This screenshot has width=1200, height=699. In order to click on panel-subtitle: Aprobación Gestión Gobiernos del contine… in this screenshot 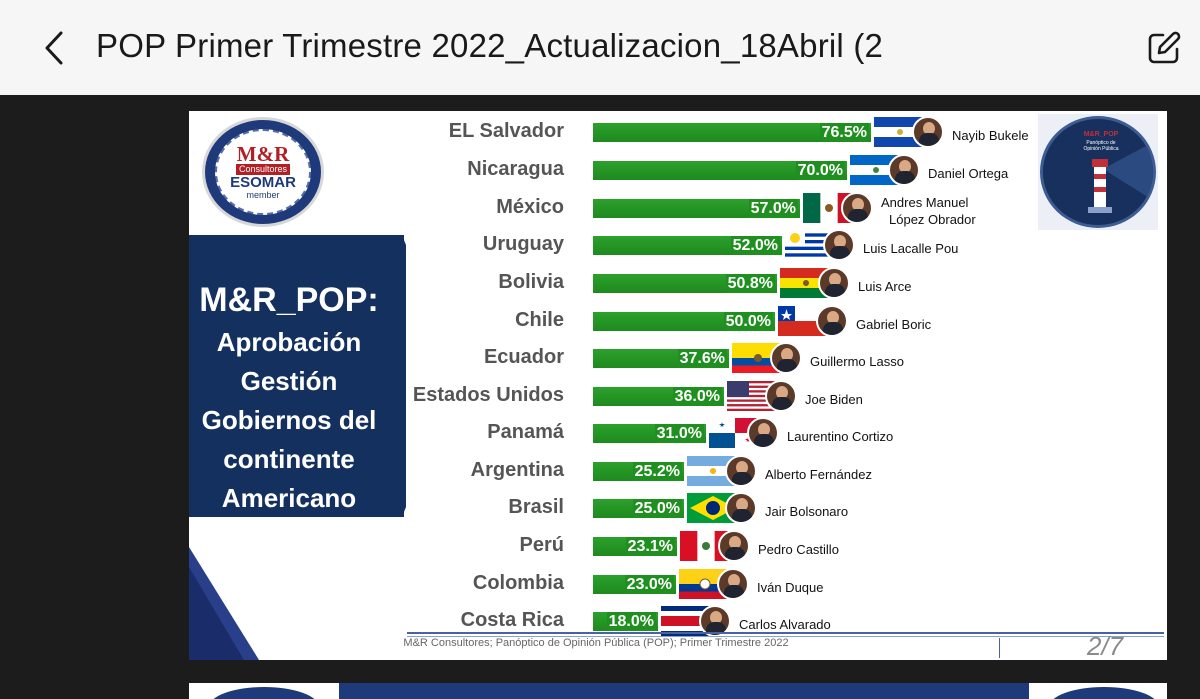, I will do `click(289, 420)`.